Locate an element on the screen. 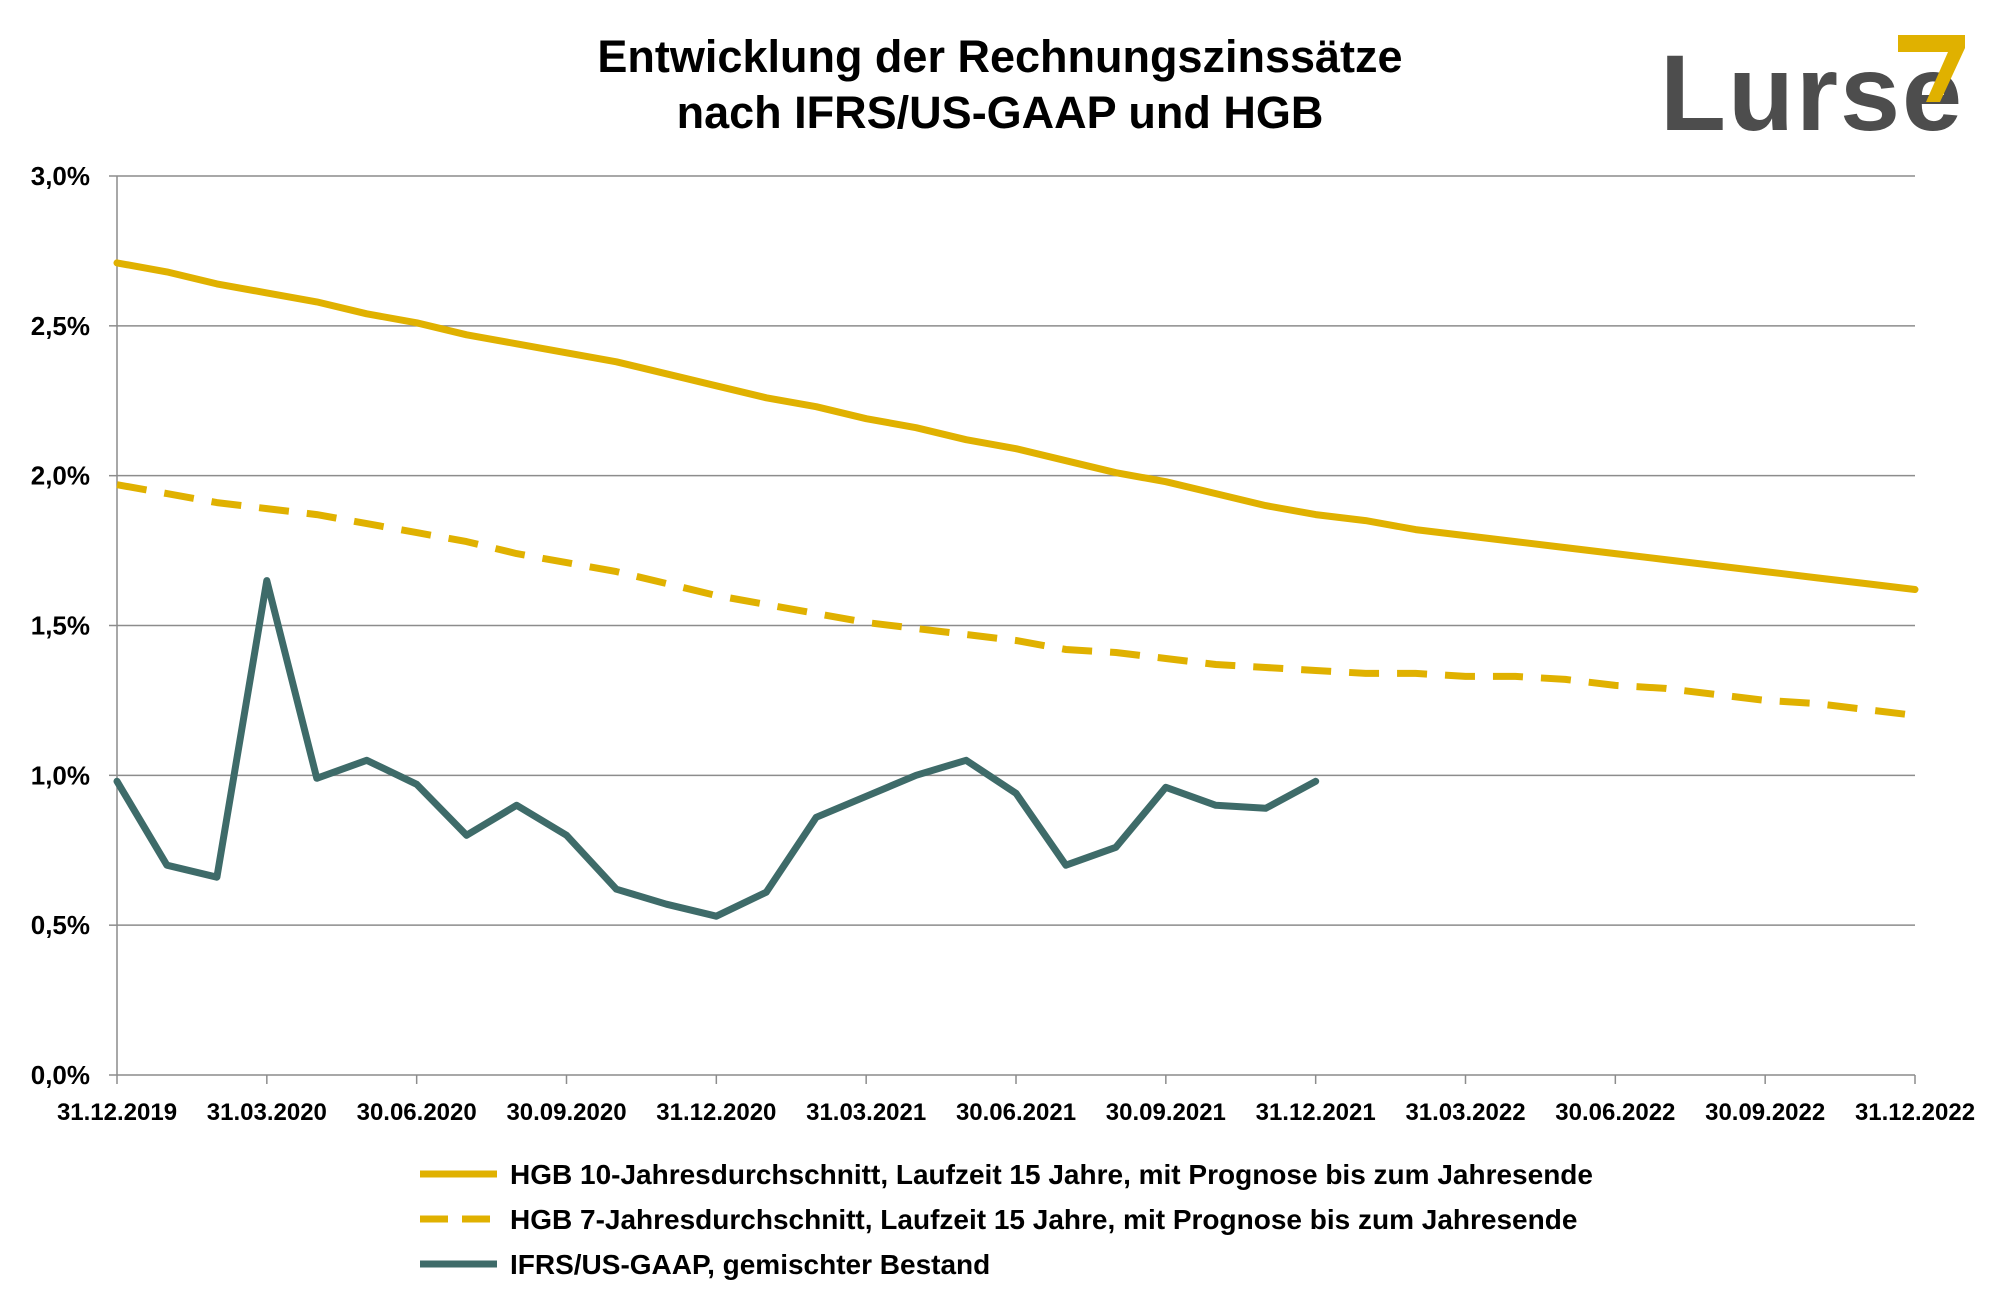  logo-accent-mark is located at coordinates (1931, 68).